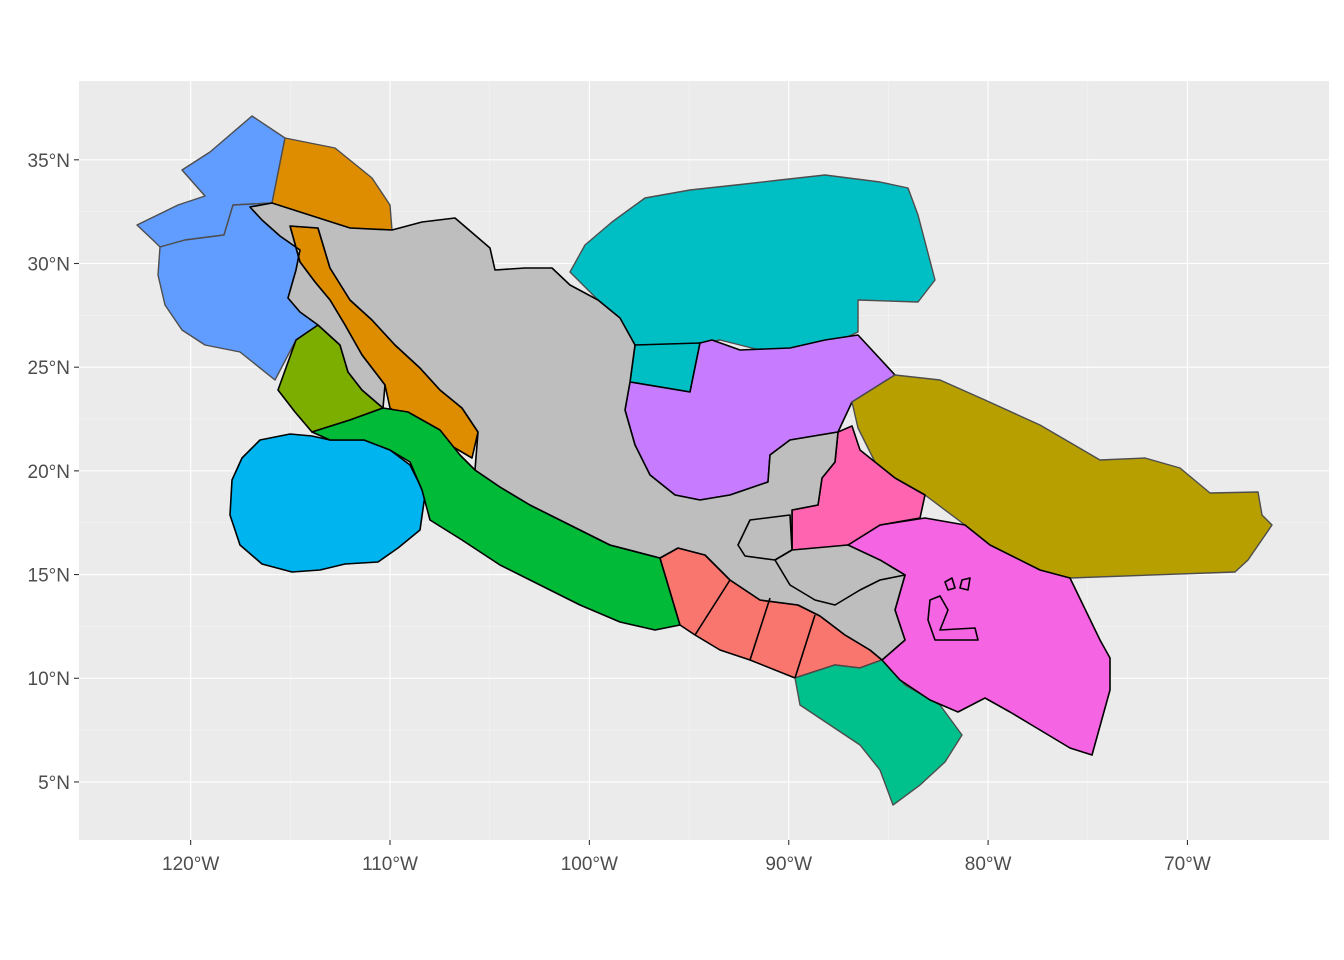 The width and height of the screenshot is (1344, 960). Describe the element at coordinates (49, 264) in the screenshot. I see `y-tick-label: 30°N` at that location.